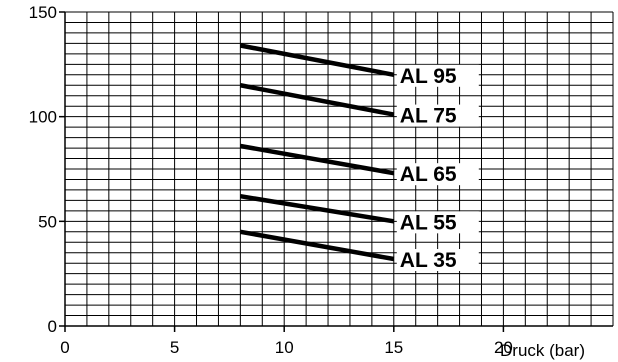 The image size is (618, 362). What do you see at coordinates (43, 117) in the screenshot?
I see `y-tick-label: 100` at bounding box center [43, 117].